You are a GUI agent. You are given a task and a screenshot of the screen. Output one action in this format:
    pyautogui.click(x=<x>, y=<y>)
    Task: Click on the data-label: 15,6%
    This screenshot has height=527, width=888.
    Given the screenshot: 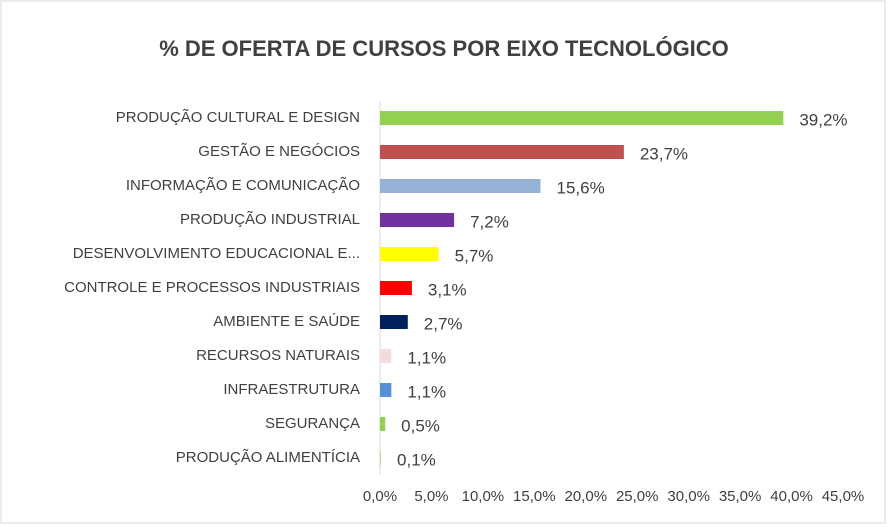 What is the action you would take?
    pyautogui.click(x=581, y=187)
    